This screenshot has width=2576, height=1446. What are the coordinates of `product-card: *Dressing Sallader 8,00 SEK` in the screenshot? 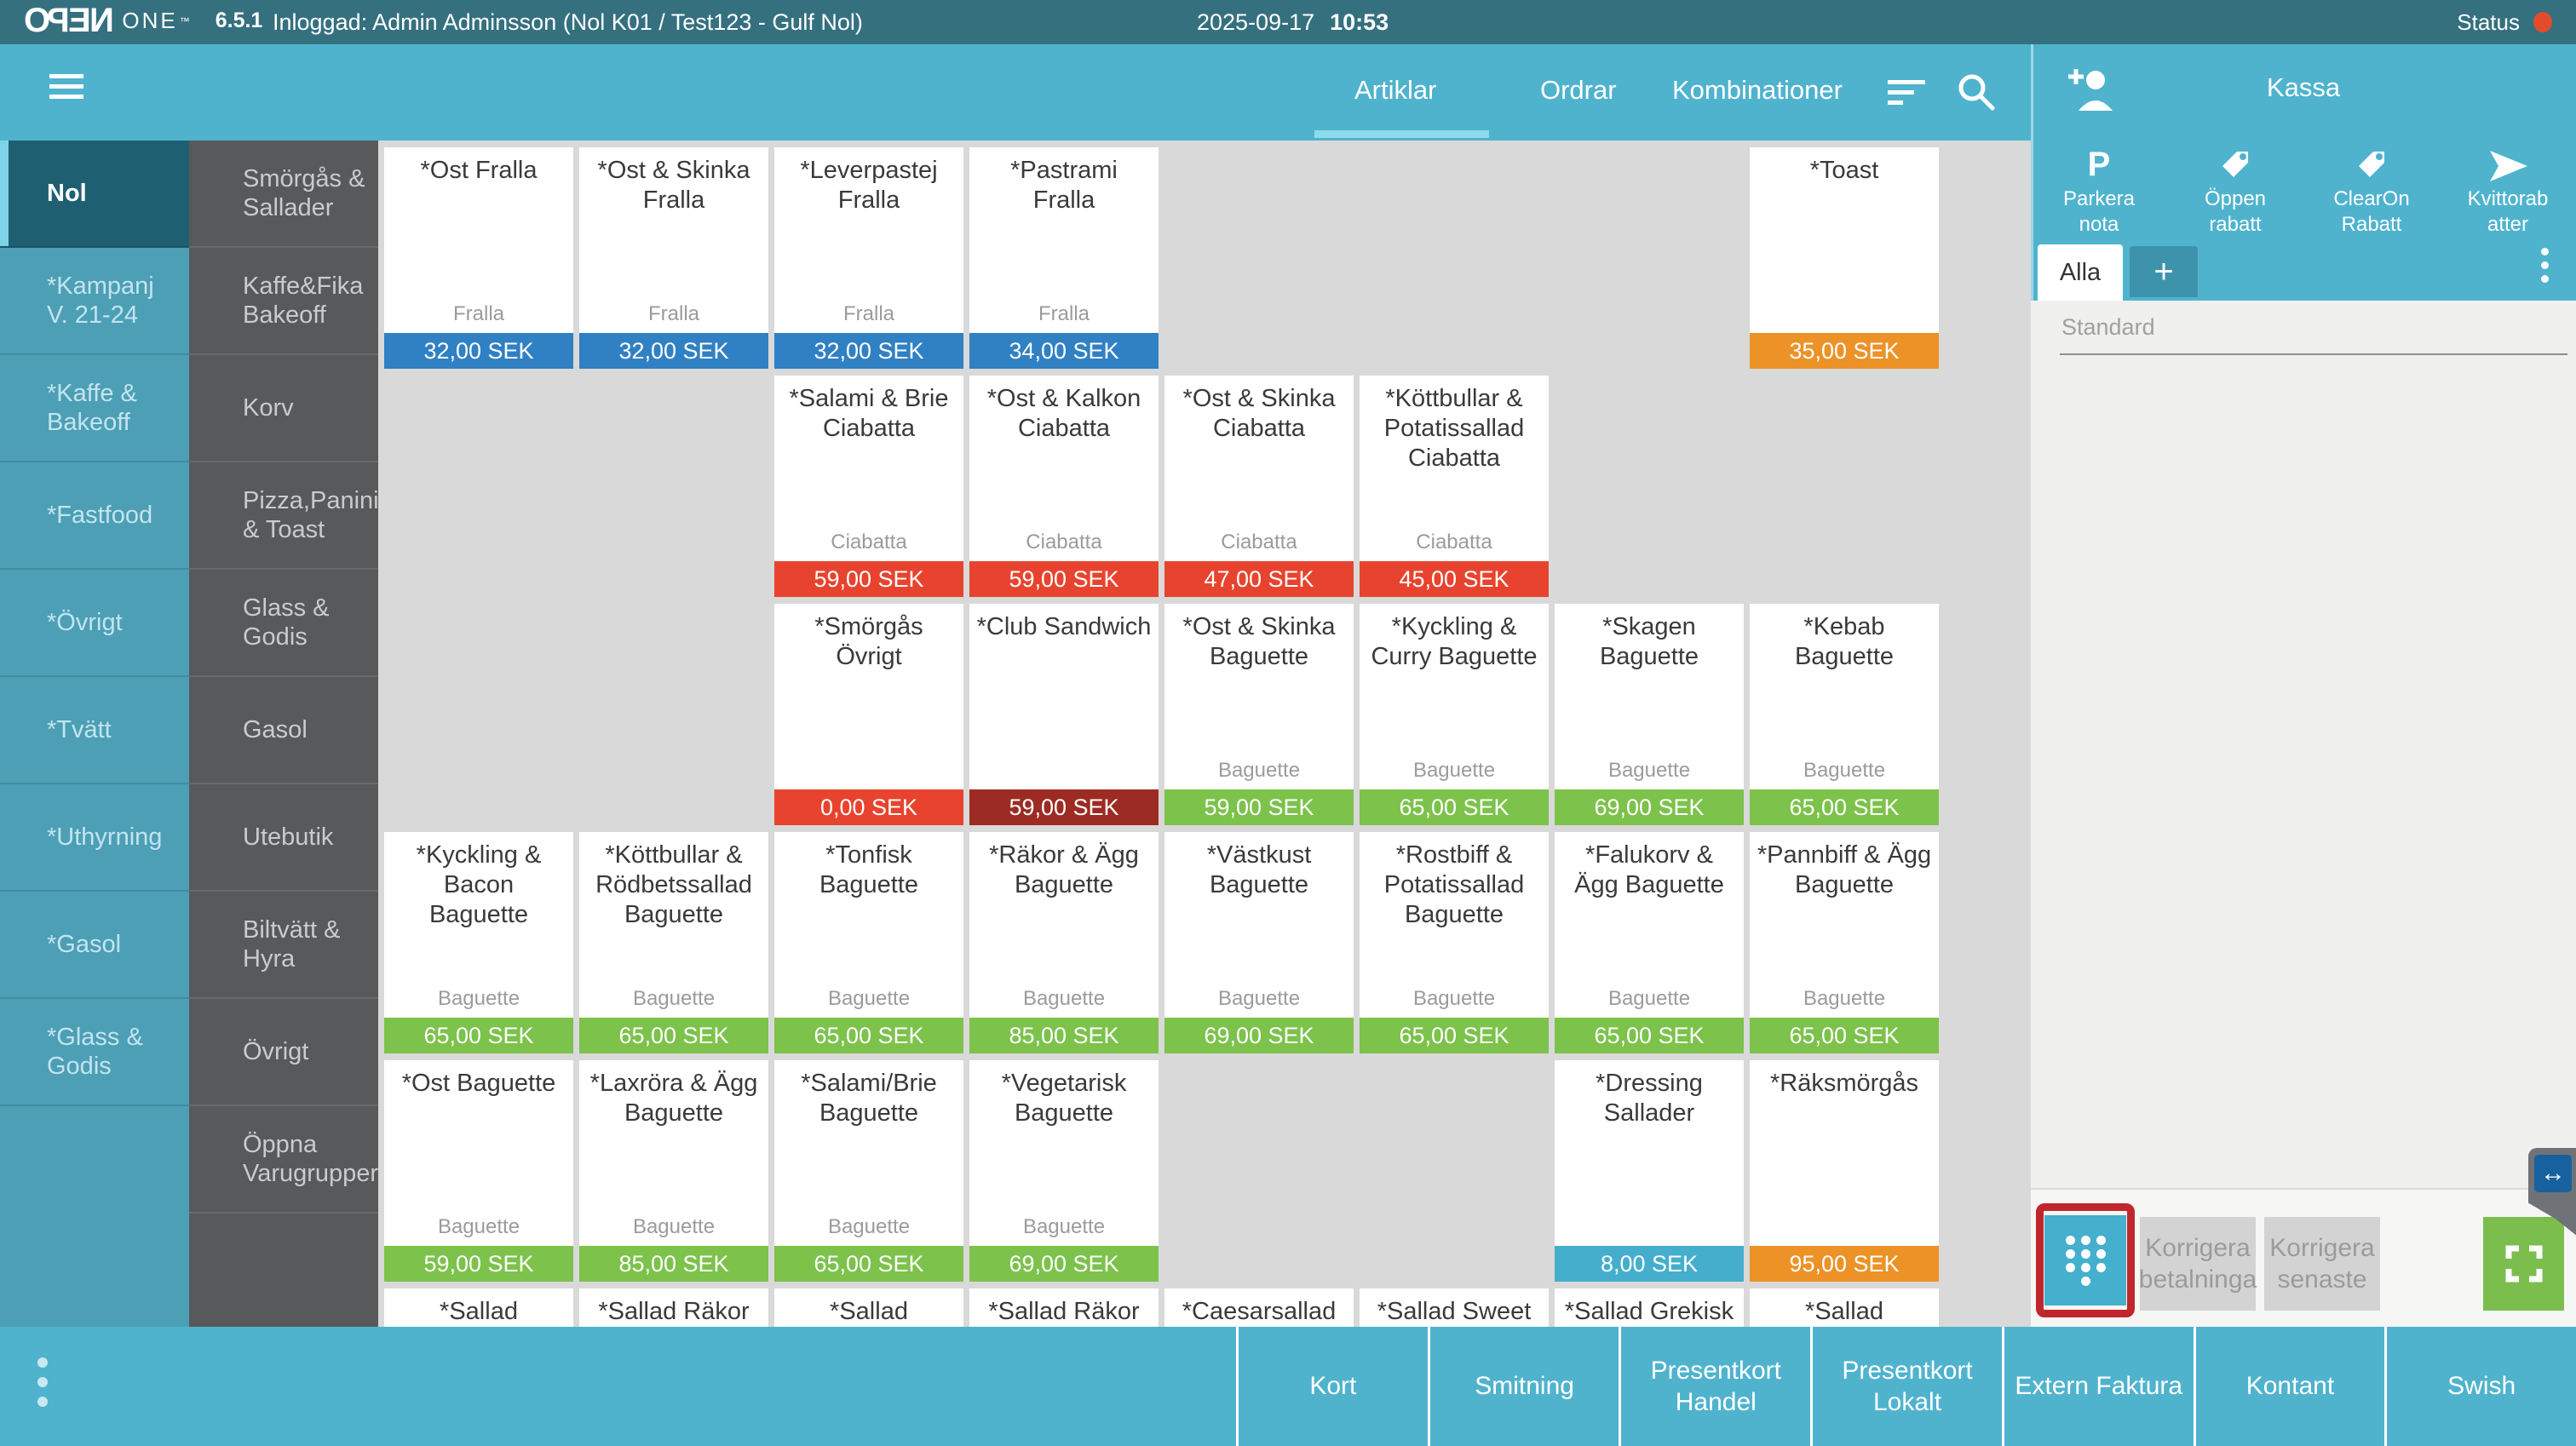 It's located at (1650, 1171).